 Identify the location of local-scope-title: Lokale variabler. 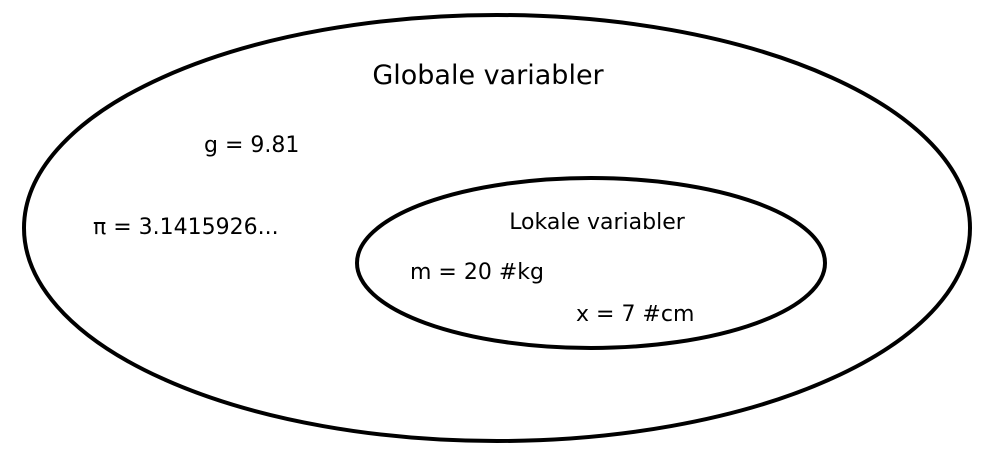
(597, 222).